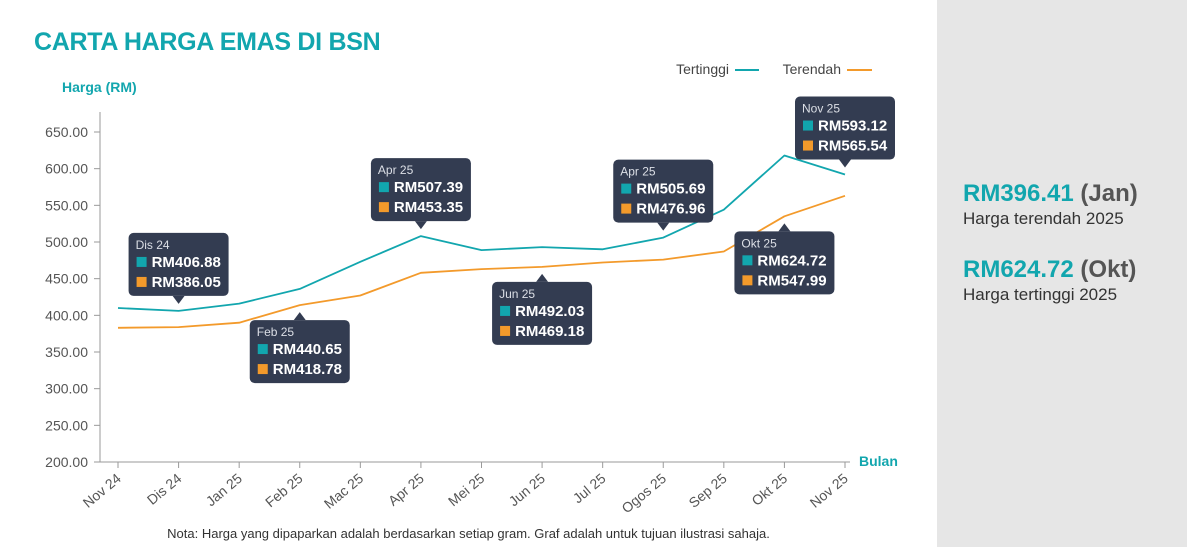  I want to click on lowest-price-value: RM396.41 (Jan), so click(1050, 194).